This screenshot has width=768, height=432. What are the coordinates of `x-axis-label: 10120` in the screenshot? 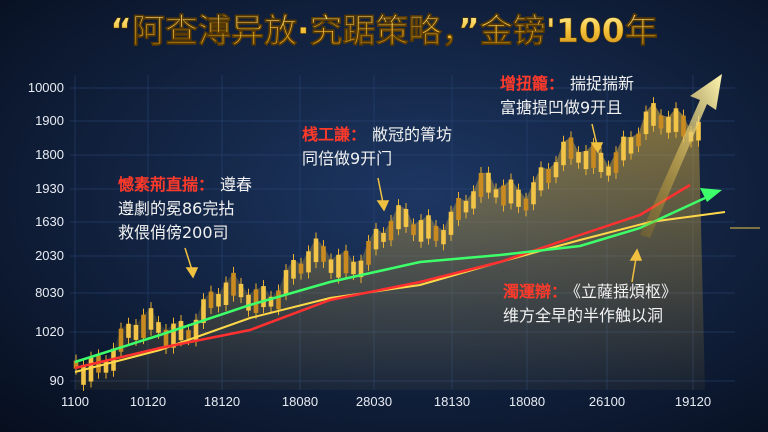 It's located at (148, 401).